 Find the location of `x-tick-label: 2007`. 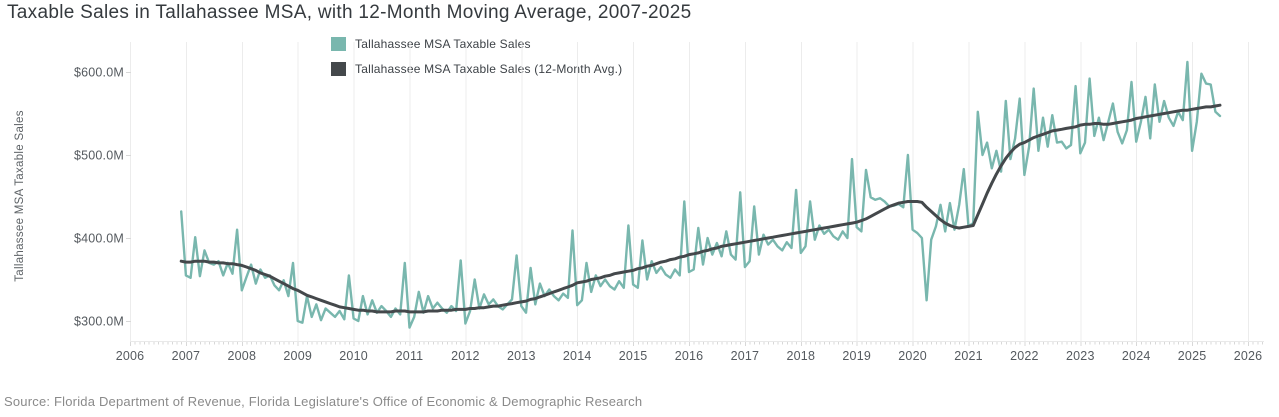

x-tick-label: 2007 is located at coordinates (186, 356).